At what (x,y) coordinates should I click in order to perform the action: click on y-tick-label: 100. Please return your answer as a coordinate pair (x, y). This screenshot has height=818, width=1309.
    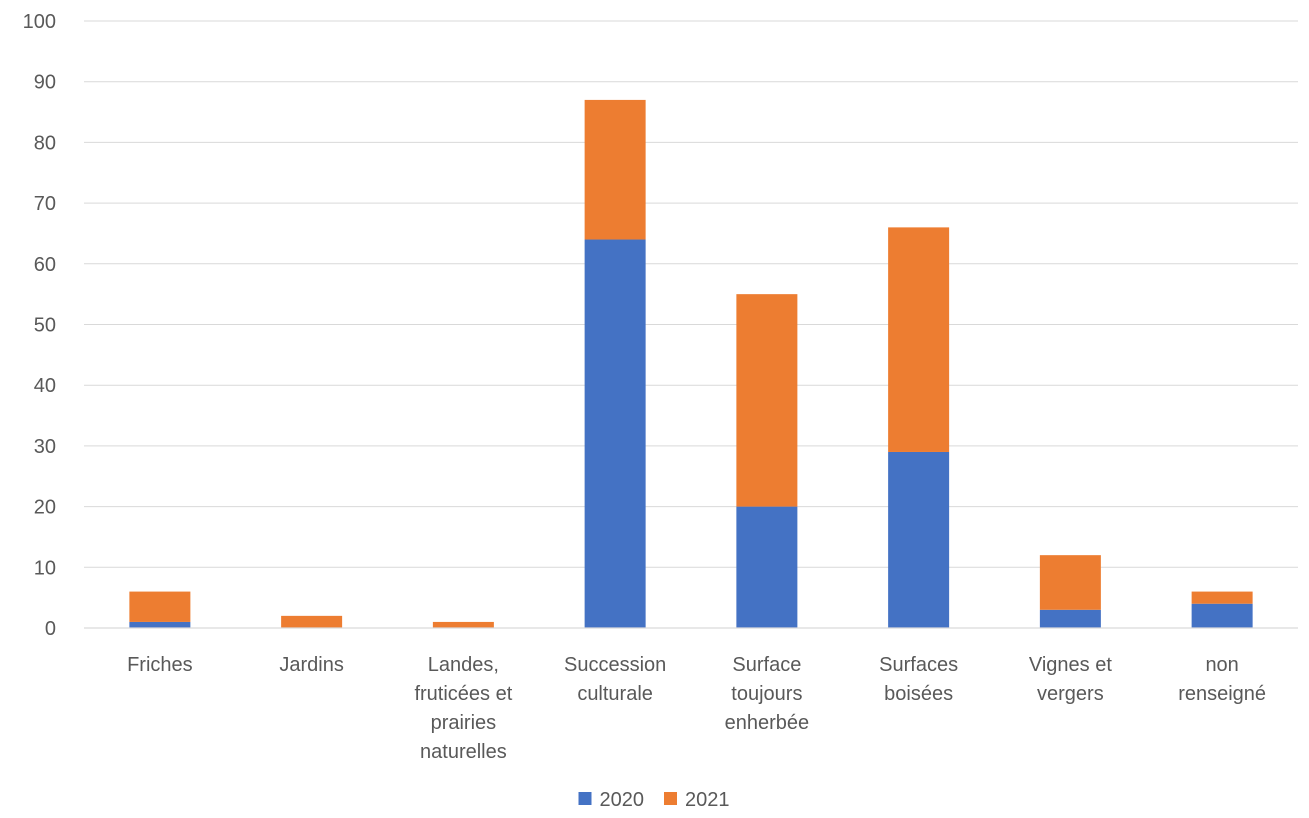
    Looking at the image, I should click on (39, 22).